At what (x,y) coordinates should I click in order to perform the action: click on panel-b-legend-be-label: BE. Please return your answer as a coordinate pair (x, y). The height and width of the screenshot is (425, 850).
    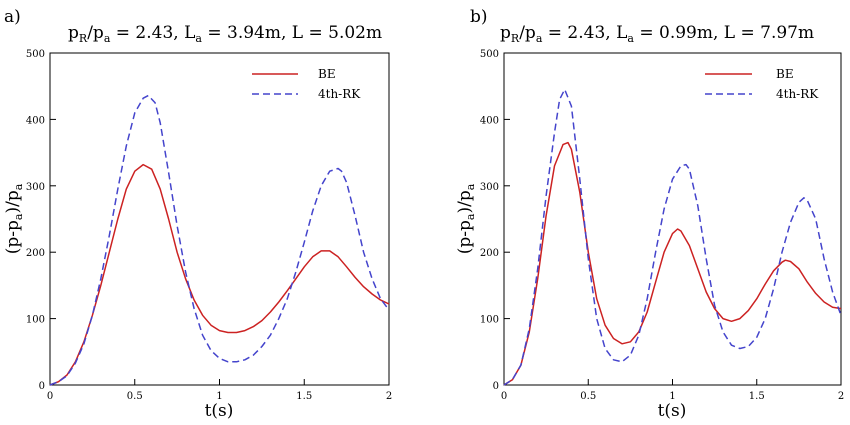
    Looking at the image, I should click on (785, 74).